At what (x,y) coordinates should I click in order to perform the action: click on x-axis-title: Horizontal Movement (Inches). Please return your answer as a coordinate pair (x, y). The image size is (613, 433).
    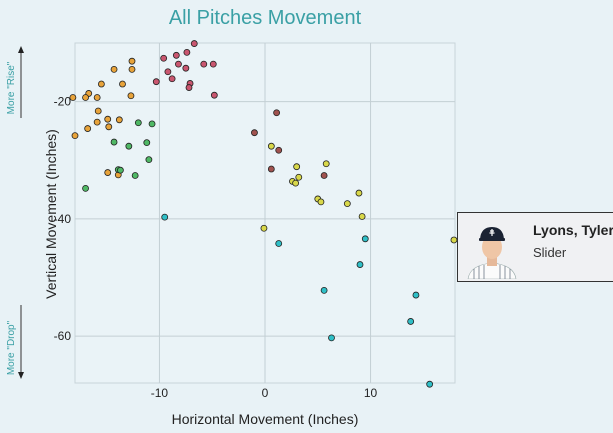
    Looking at the image, I should click on (265, 419).